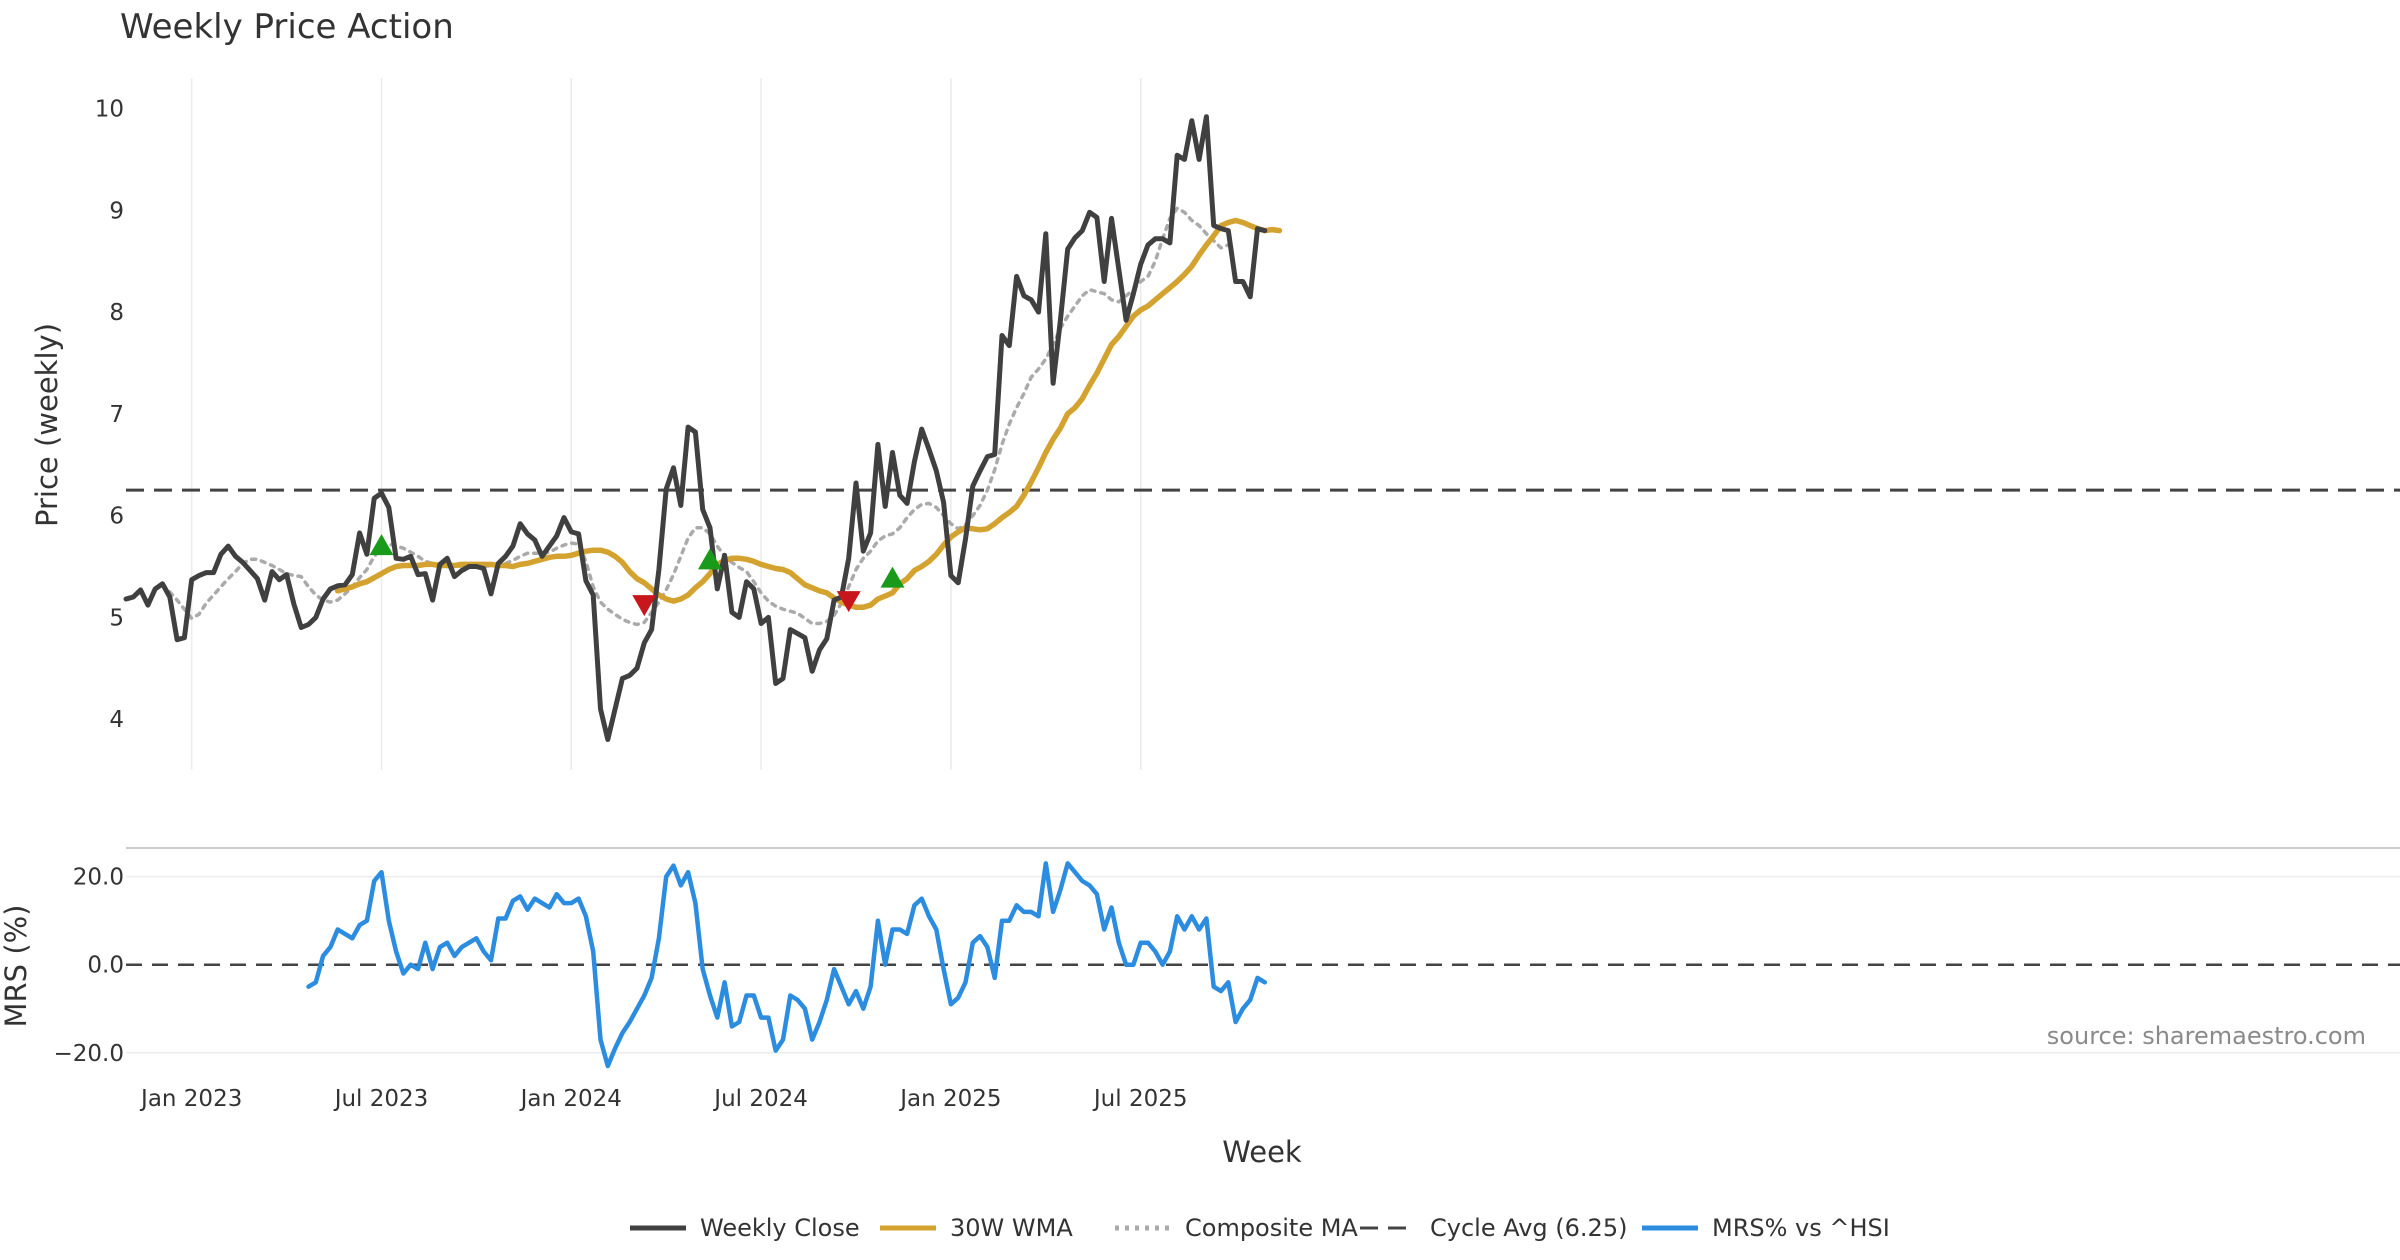  I want to click on legend-item: 30W WMA, so click(976, 1228).